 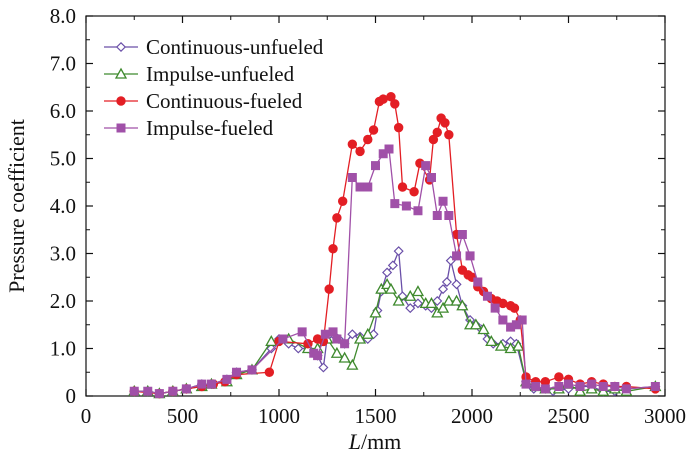 I want to click on x-axis-title-var: L, so click(x=354, y=441).